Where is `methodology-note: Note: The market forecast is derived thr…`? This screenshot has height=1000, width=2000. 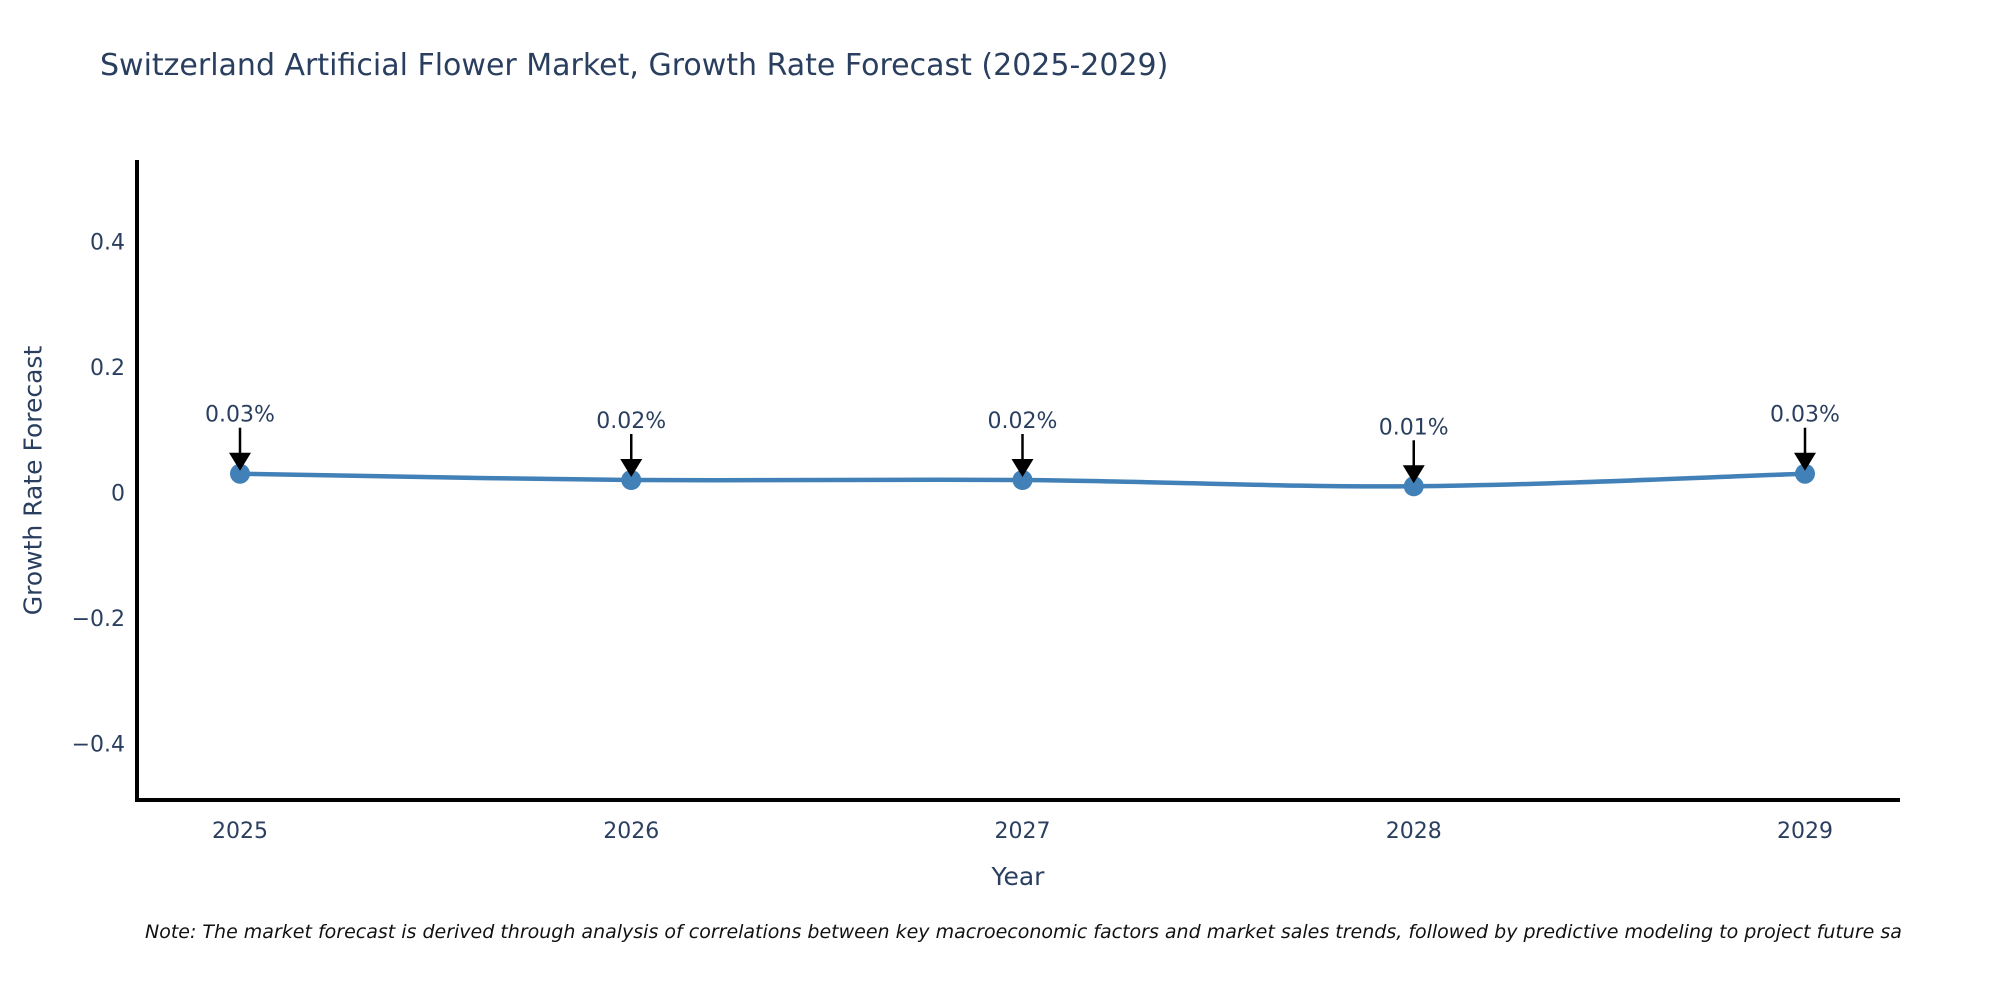
methodology-note: Note: The market forecast is derived thr… is located at coordinates (1023, 932).